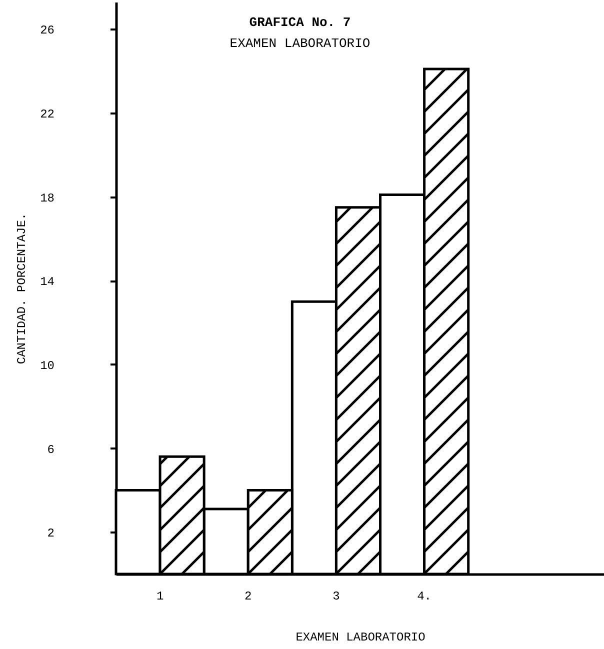  Describe the element at coordinates (361, 637) in the screenshot. I see `x-axis-title: EXAMEN LABORATORIO` at that location.